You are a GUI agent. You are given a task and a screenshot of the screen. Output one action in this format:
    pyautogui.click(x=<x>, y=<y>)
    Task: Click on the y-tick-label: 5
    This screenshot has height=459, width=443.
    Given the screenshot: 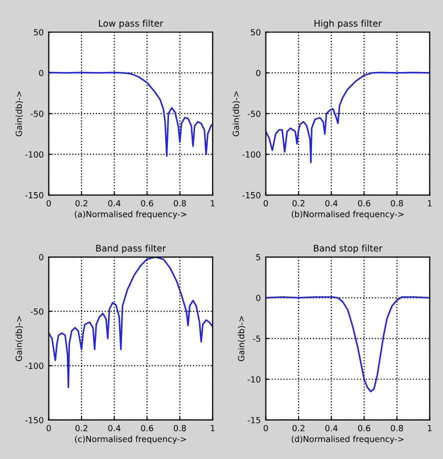 What is the action you would take?
    pyautogui.click(x=258, y=257)
    